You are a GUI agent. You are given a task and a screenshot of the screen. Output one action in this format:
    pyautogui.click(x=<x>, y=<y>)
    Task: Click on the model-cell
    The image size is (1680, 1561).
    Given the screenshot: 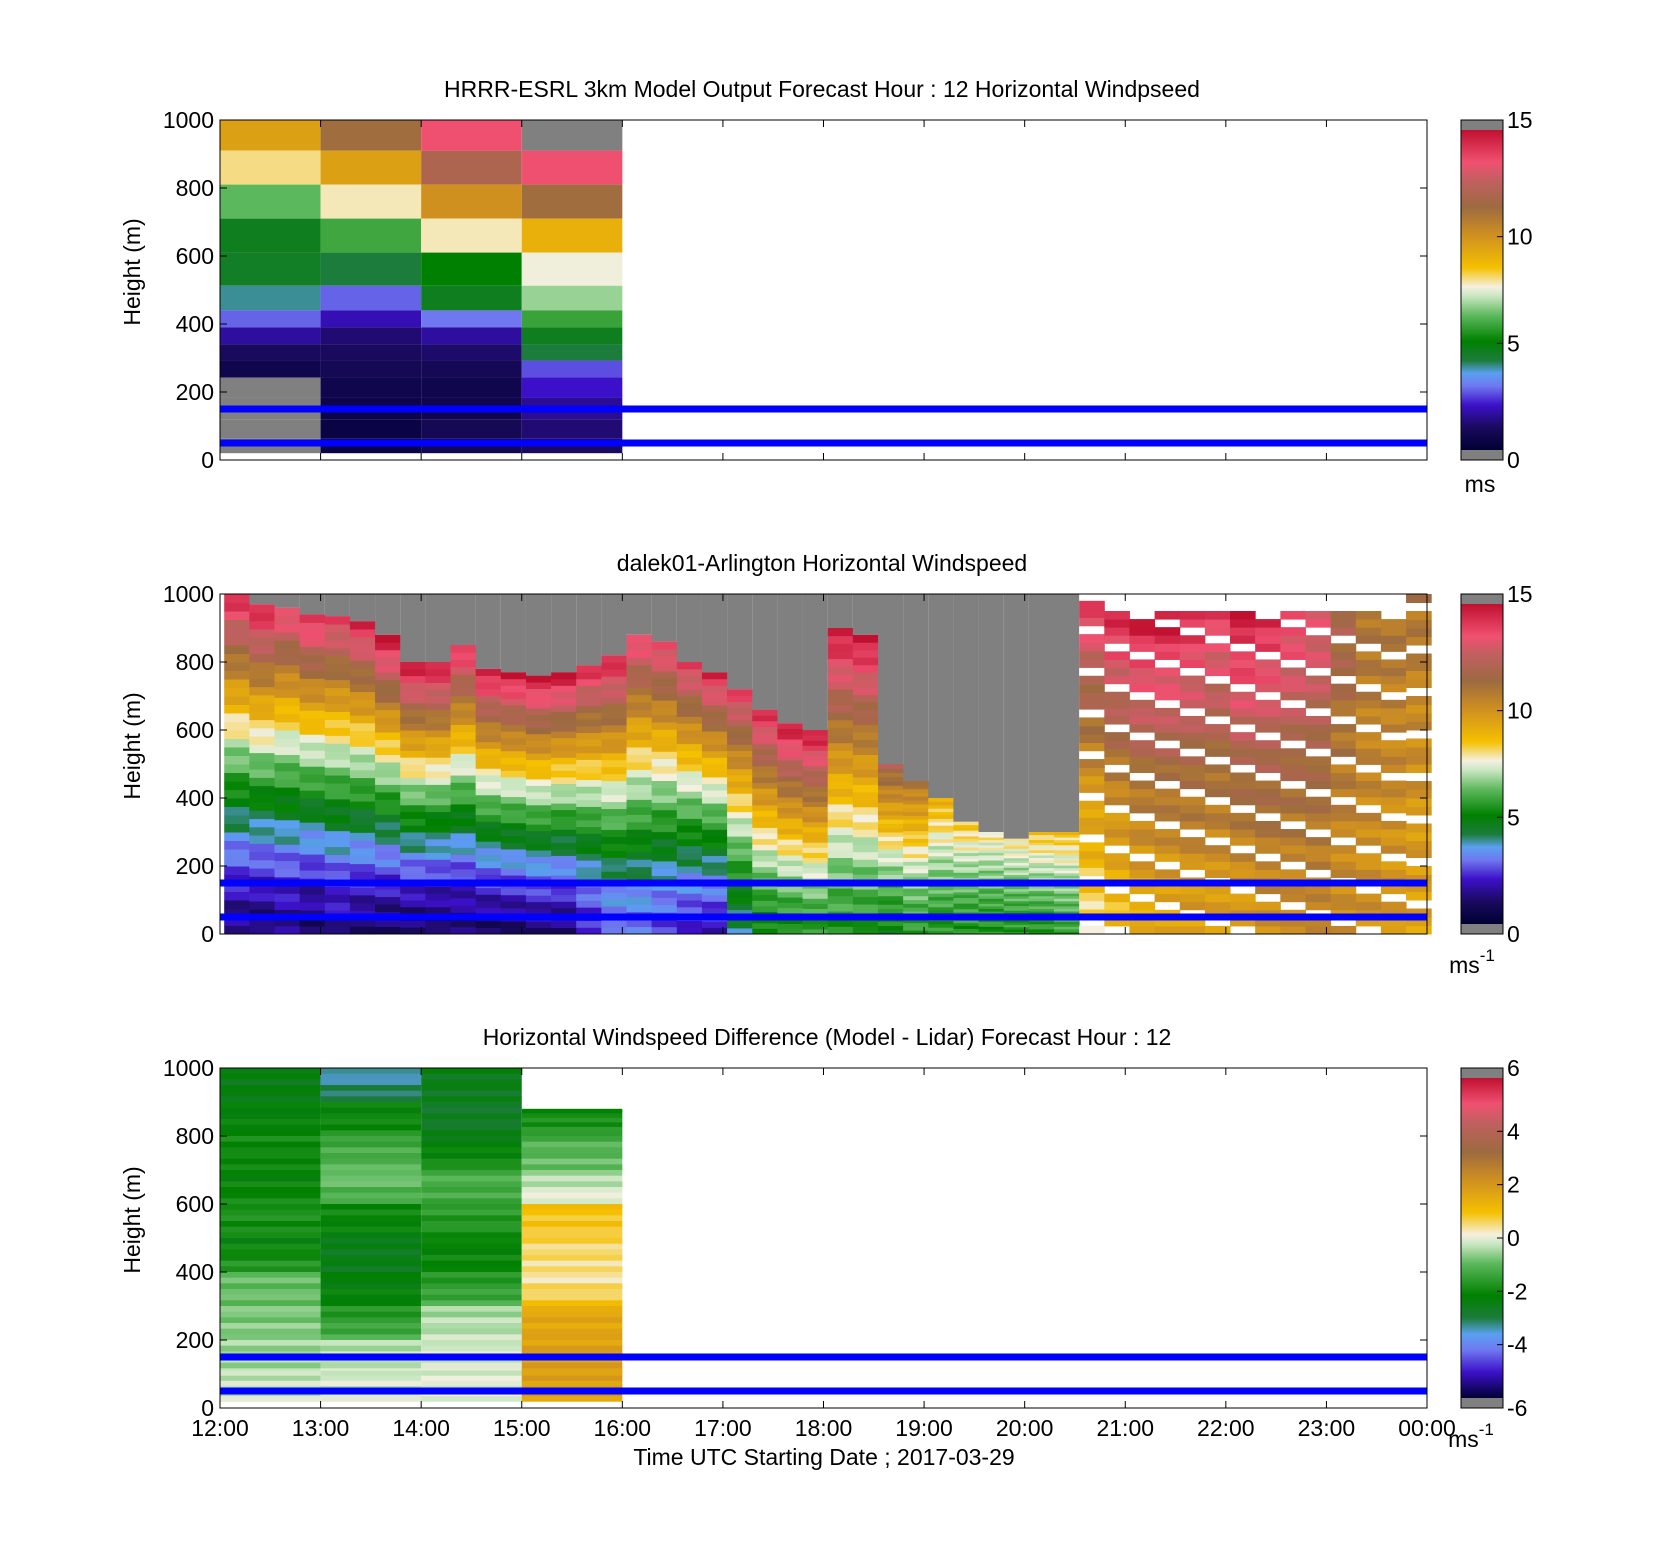 What is the action you would take?
    pyautogui.click(x=471, y=201)
    